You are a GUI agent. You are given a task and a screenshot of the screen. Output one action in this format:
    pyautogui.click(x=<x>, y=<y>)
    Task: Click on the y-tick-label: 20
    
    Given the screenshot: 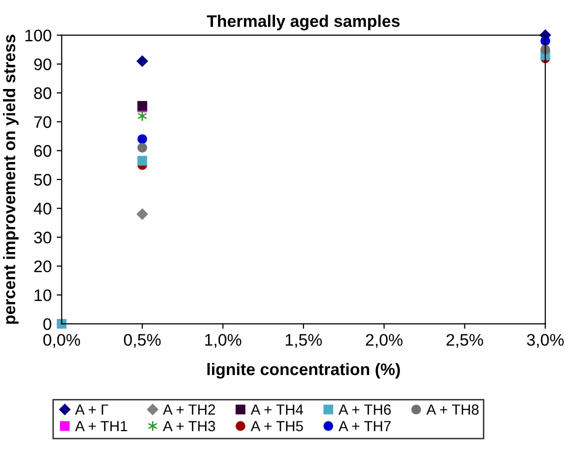 What is the action you would take?
    pyautogui.click(x=43, y=266)
    